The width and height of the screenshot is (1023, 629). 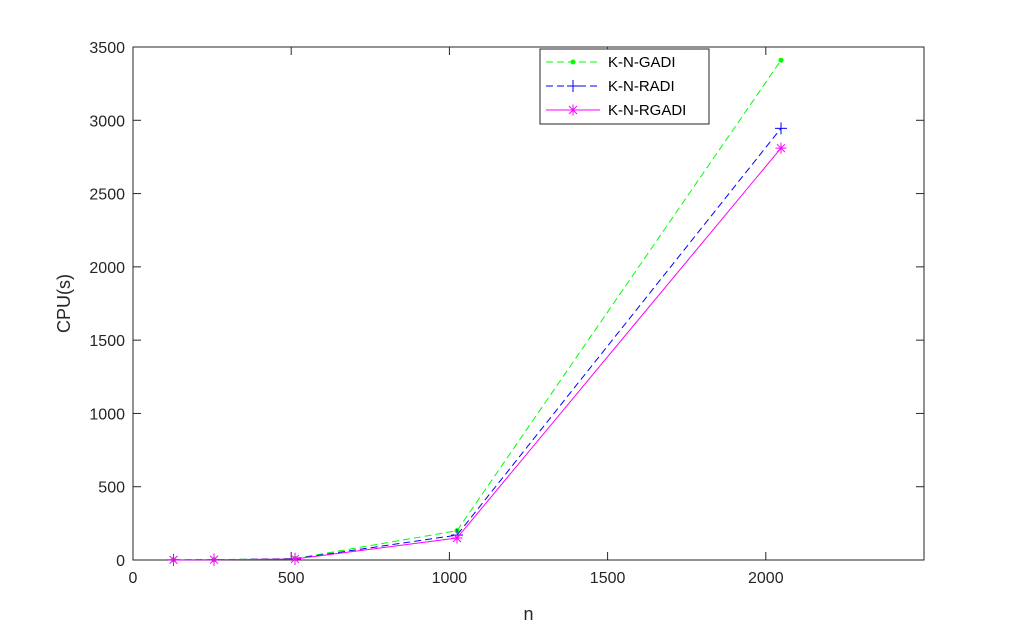 I want to click on y-tick-label: 2000, so click(x=107, y=268).